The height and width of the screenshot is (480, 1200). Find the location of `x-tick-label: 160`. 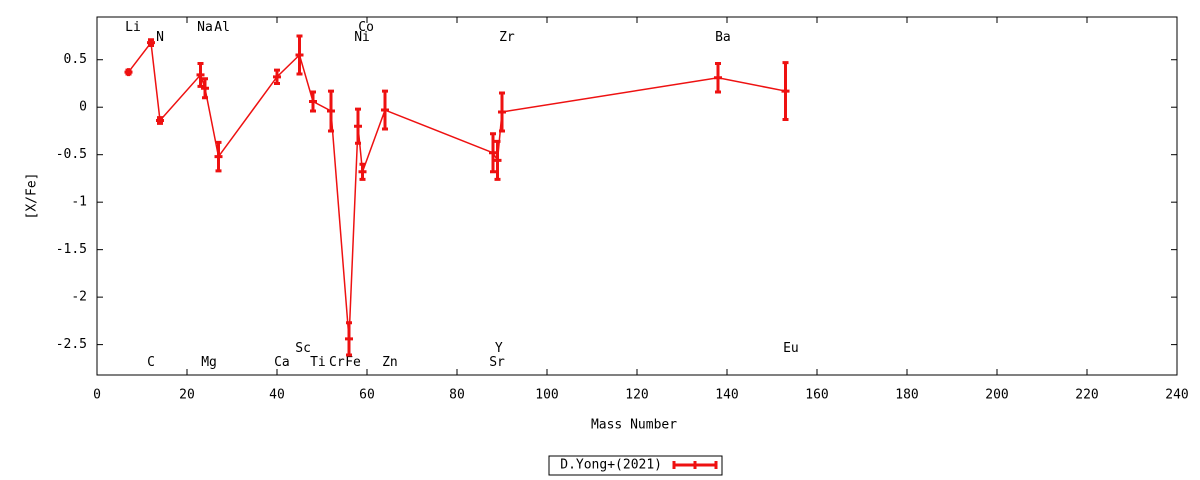

x-tick-label: 160 is located at coordinates (816, 395).